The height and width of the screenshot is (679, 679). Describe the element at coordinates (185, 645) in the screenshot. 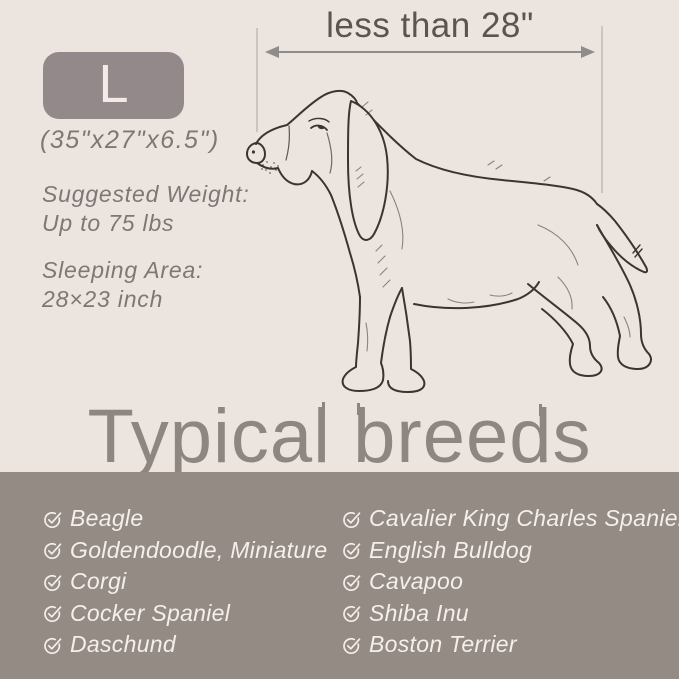

I see `breed-item: Daschund` at that location.